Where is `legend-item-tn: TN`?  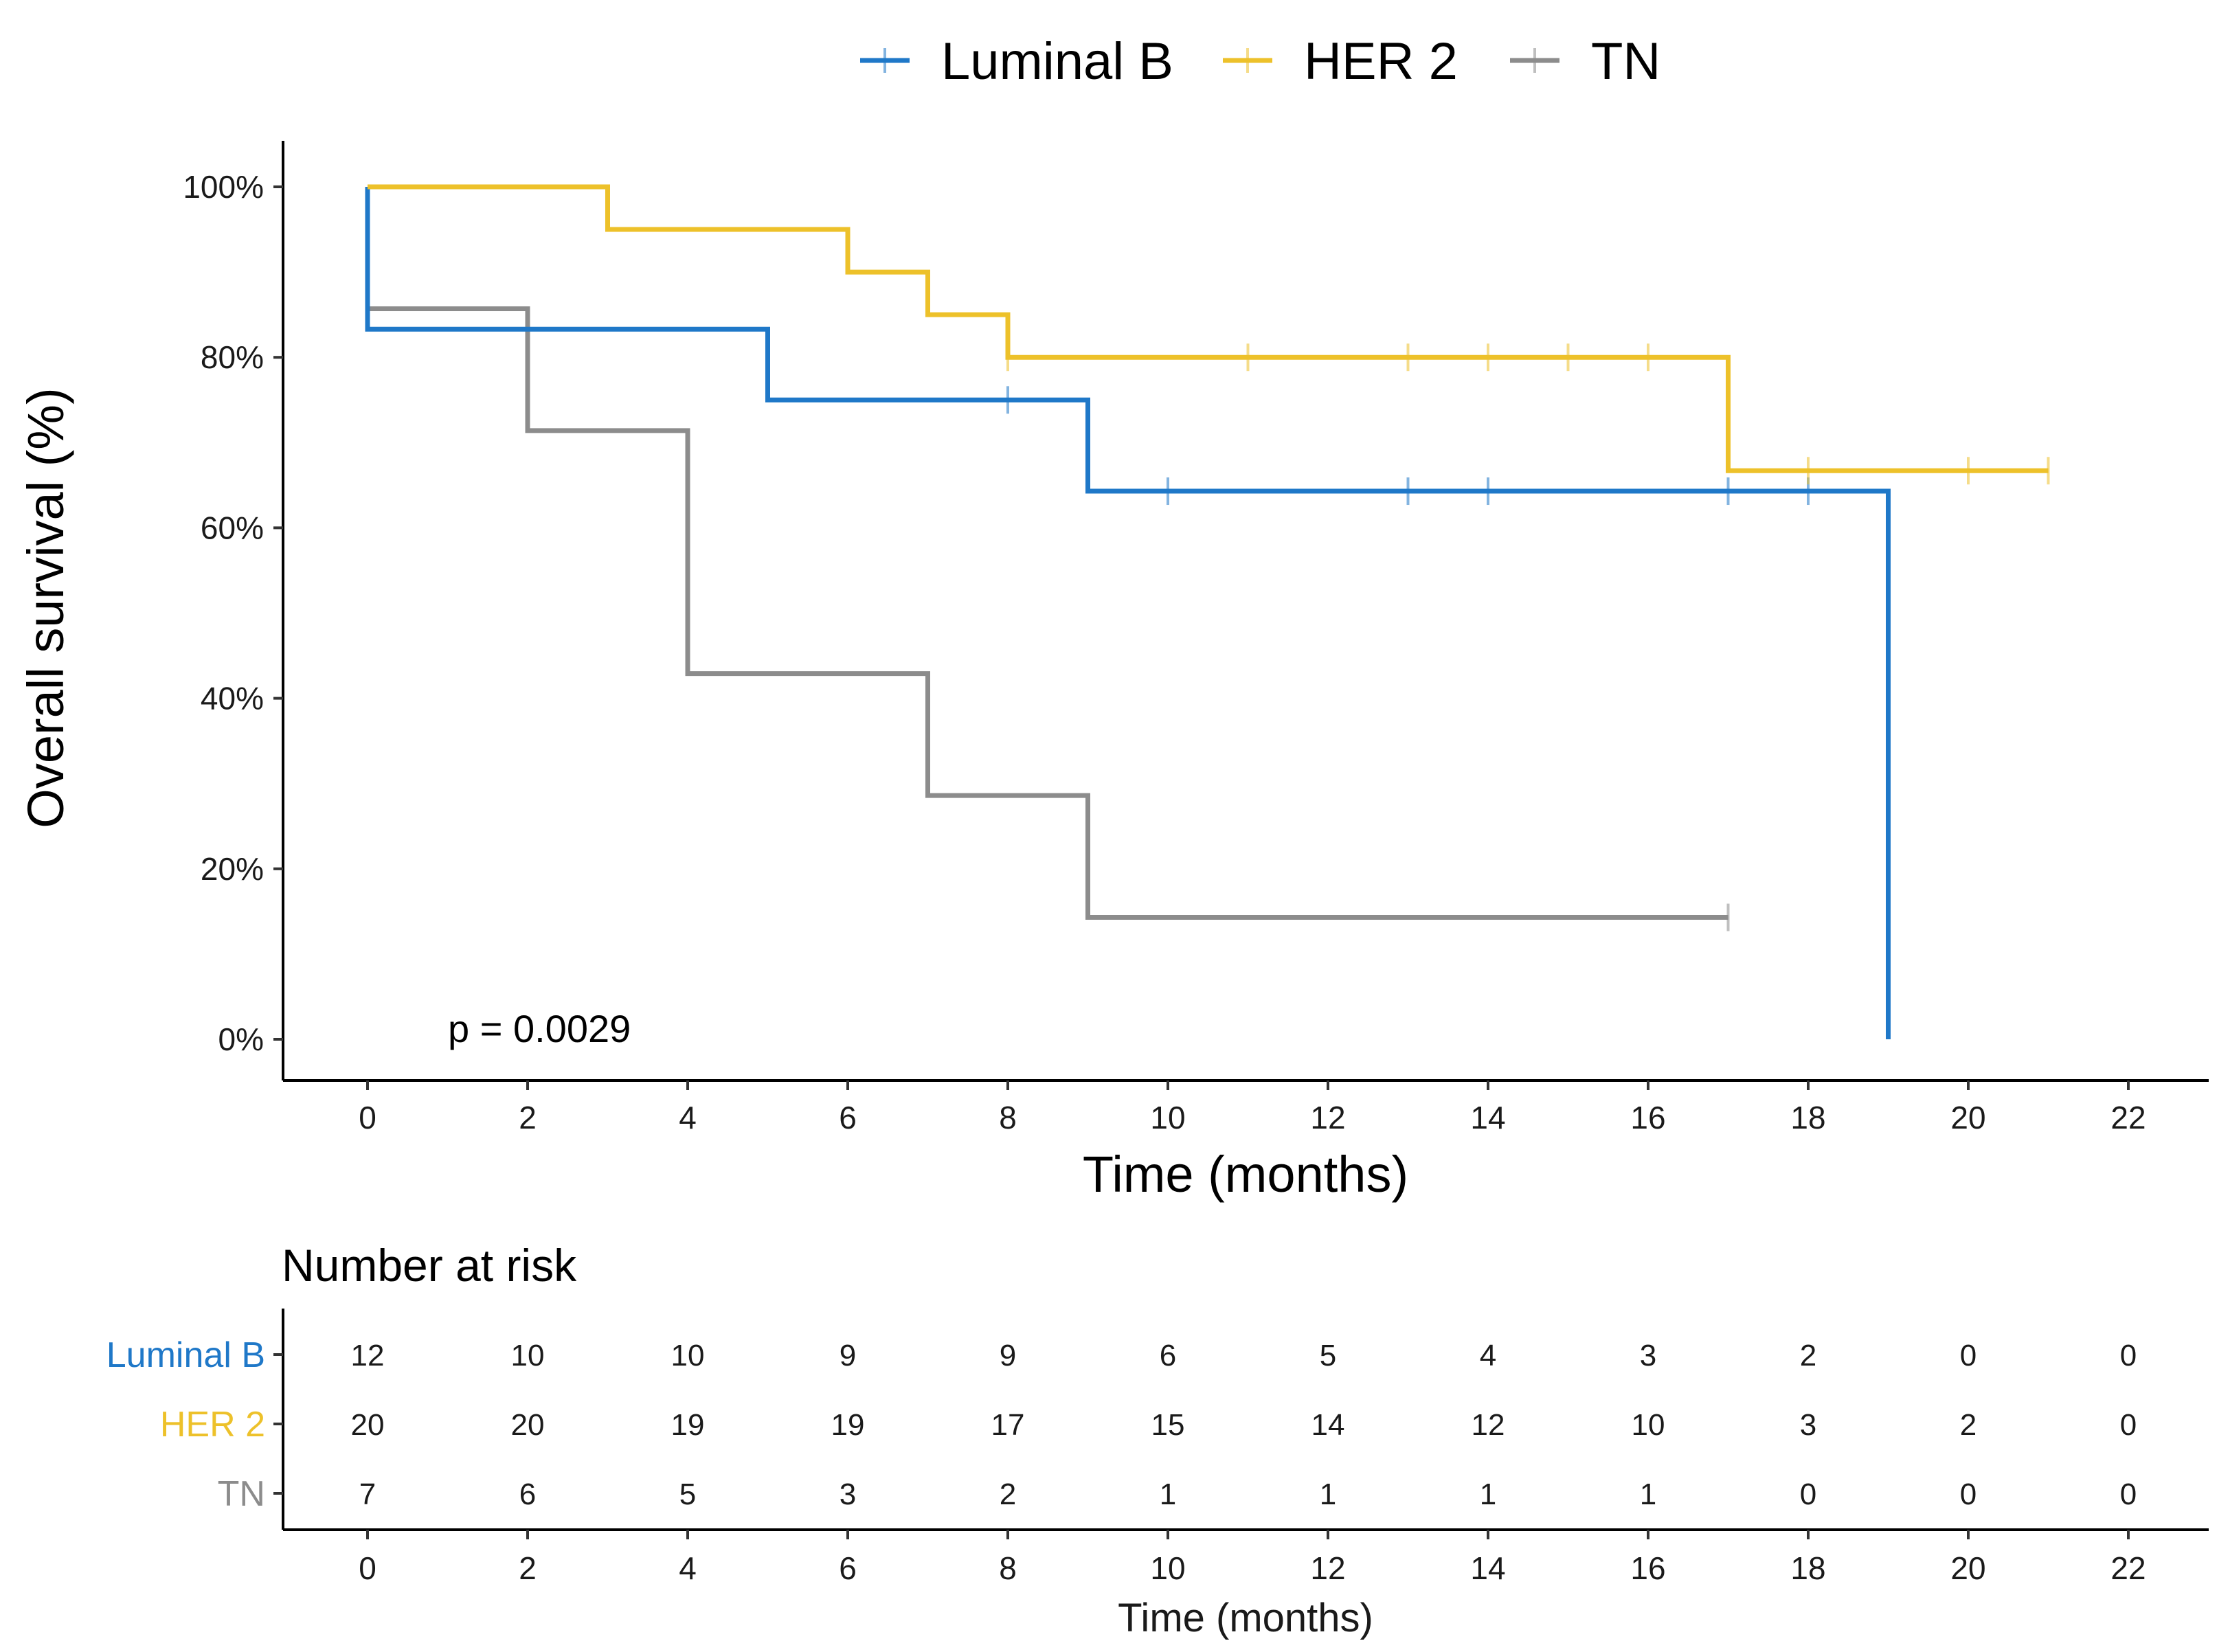 legend-item-tn: TN is located at coordinates (1585, 61).